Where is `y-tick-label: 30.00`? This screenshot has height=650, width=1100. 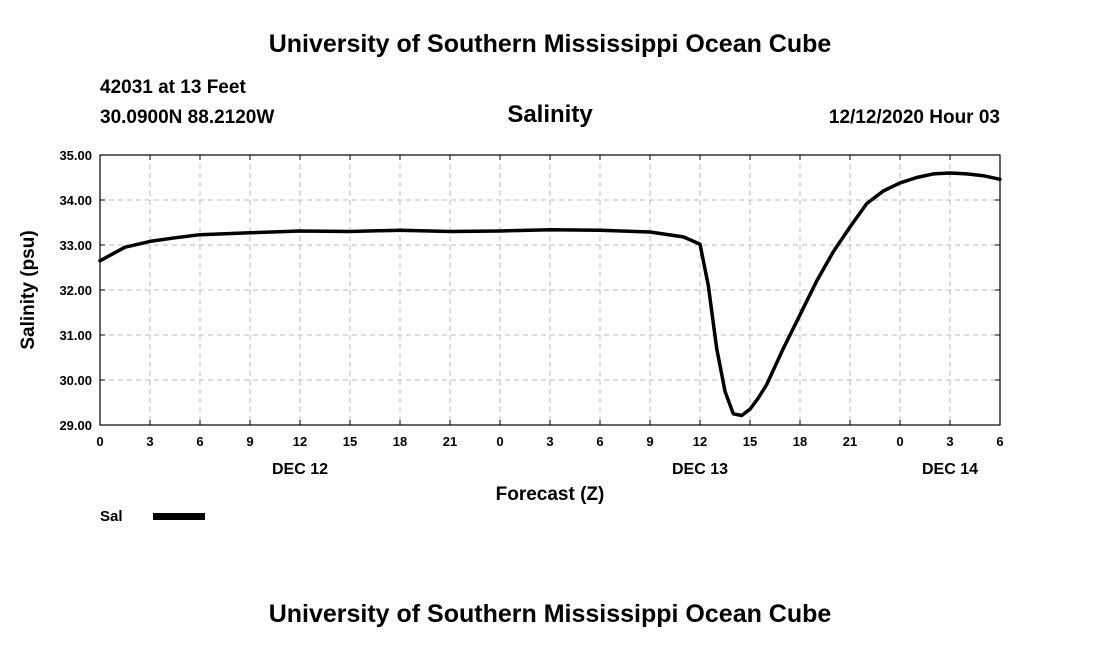
y-tick-label: 30.00 is located at coordinates (75, 380).